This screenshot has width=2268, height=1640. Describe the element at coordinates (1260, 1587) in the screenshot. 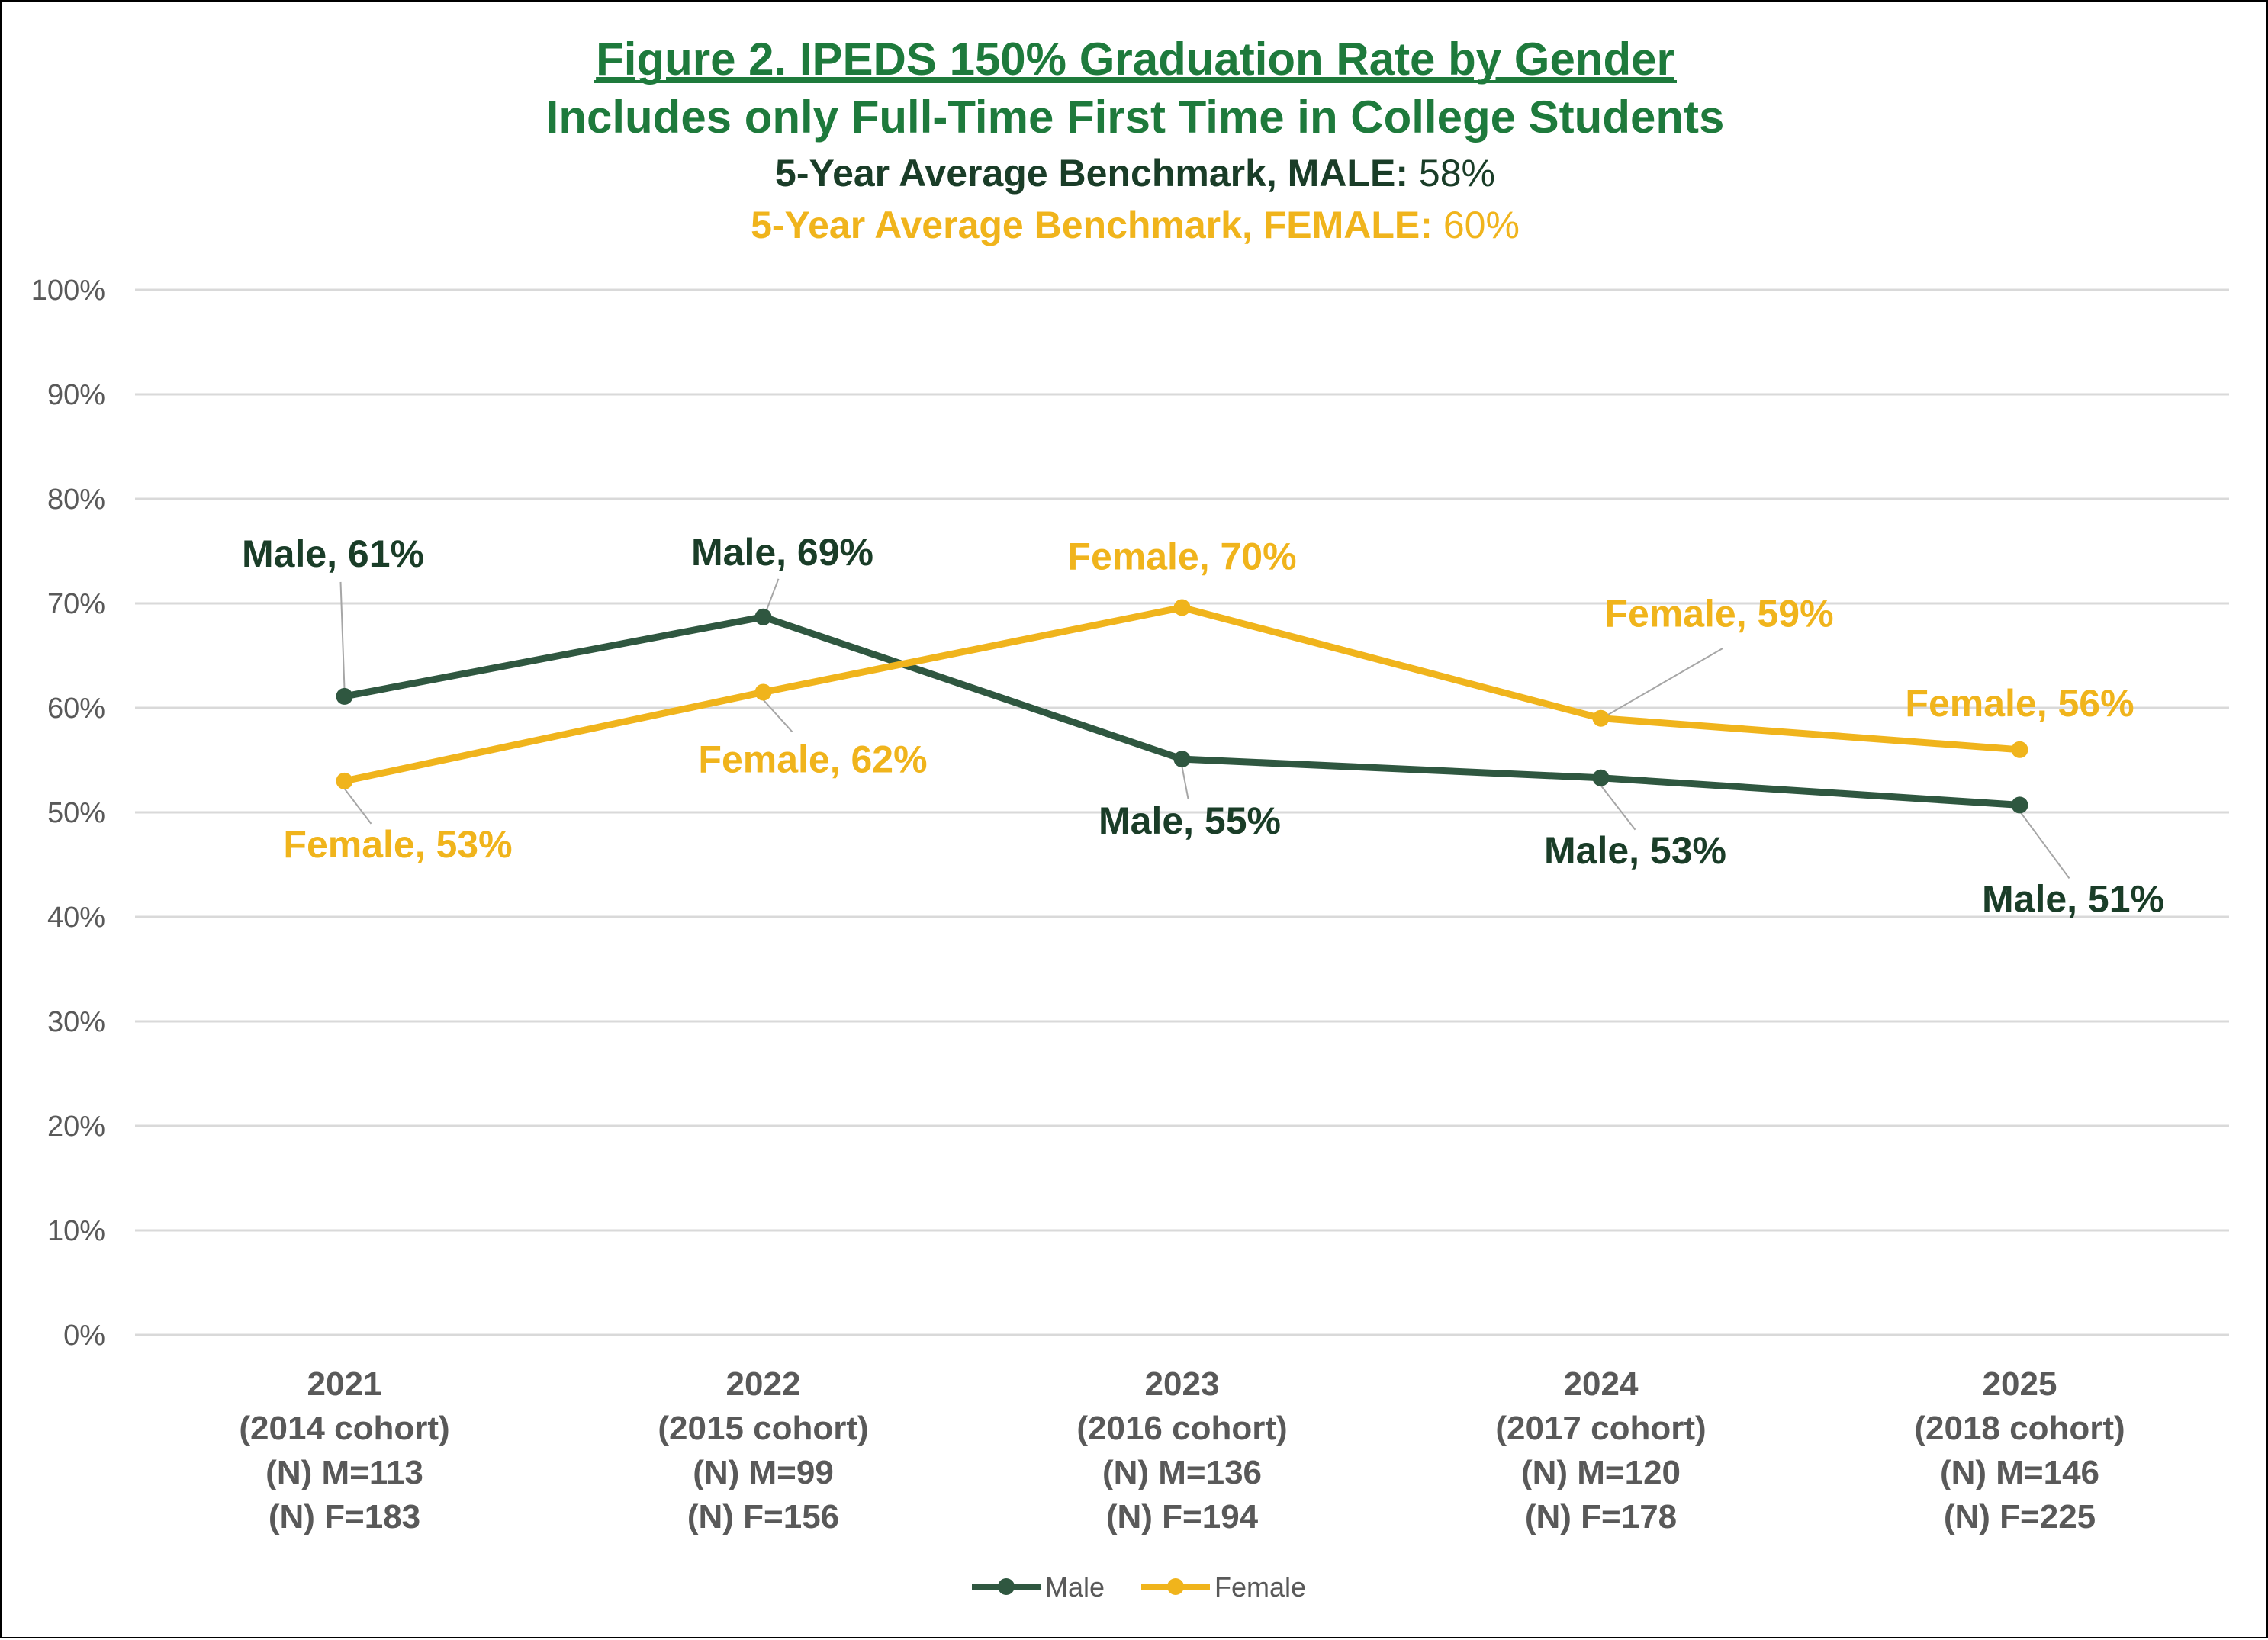

I see `legend-label-female: Female` at that location.